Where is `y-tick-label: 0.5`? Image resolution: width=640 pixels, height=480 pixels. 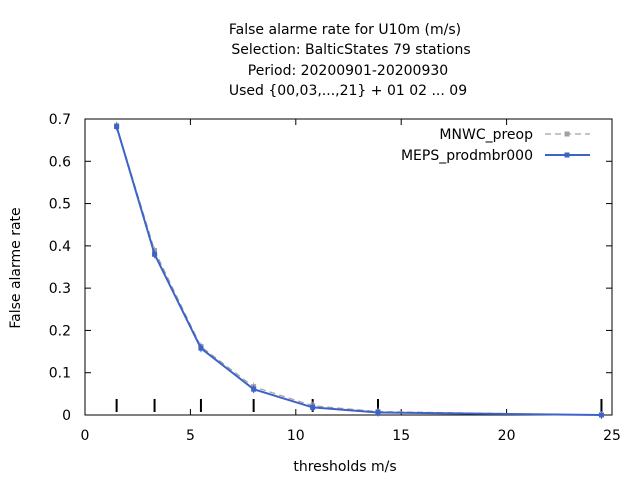 y-tick-label: 0.5 is located at coordinates (60, 205).